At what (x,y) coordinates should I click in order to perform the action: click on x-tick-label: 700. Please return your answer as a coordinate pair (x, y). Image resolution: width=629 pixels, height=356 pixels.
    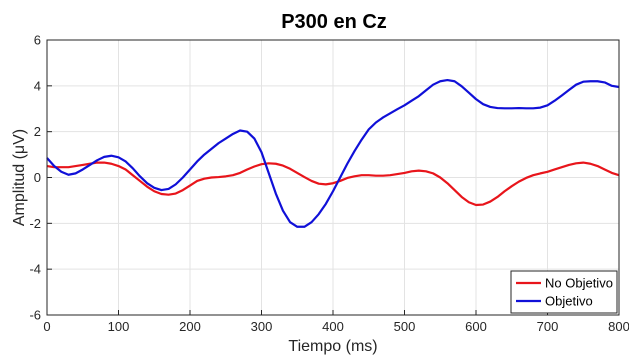
    Looking at the image, I should click on (548, 326).